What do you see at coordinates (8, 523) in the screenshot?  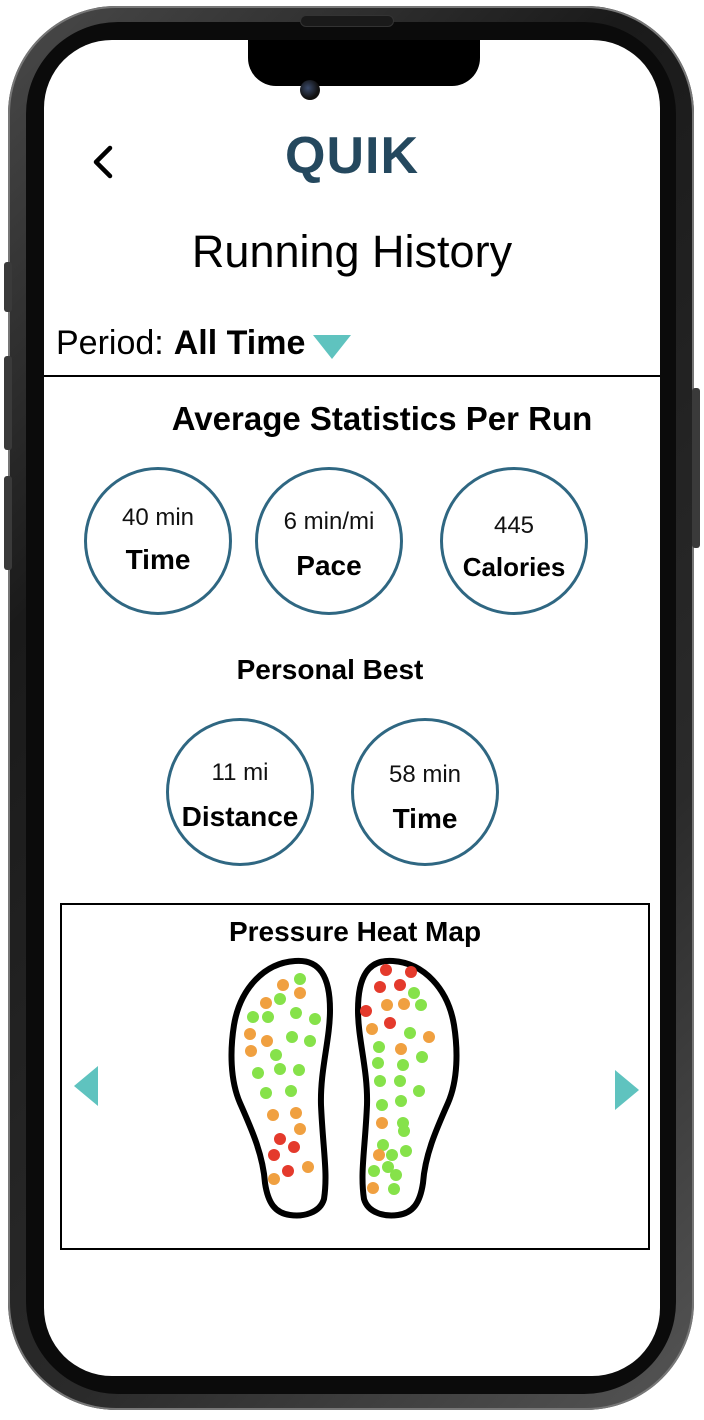 I see `volume-down-button` at bounding box center [8, 523].